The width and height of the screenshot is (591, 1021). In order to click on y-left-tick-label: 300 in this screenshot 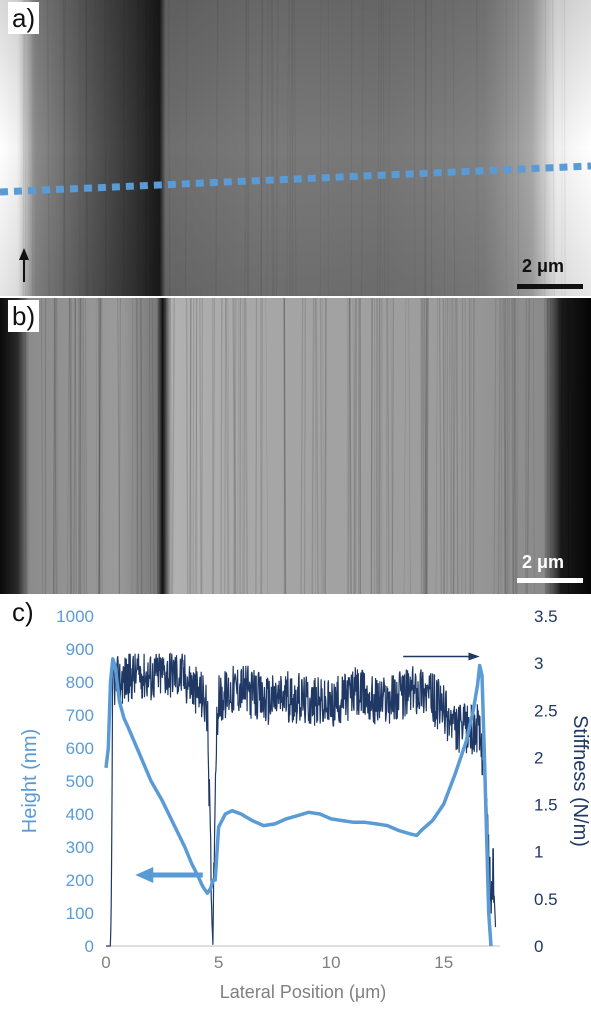, I will do `click(80, 847)`.